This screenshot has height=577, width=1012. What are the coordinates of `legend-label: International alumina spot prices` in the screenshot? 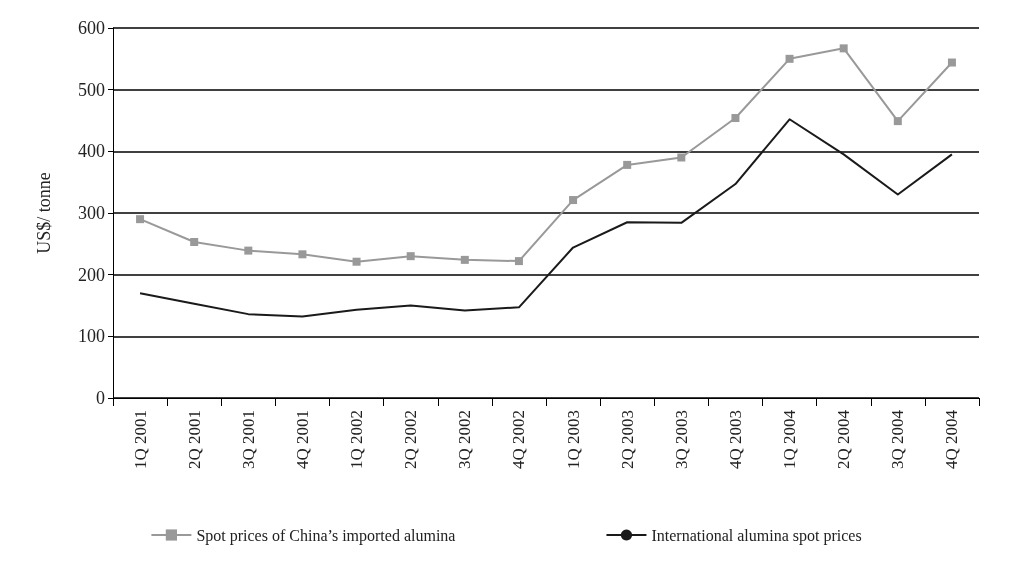 It's located at (756, 535).